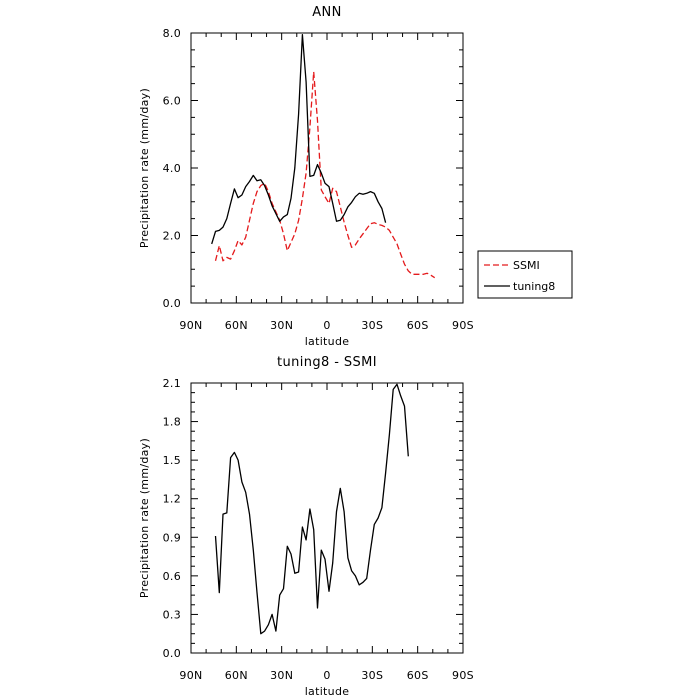  What do you see at coordinates (172, 101) in the screenshot?
I see `y-tick-label: 6.0` at bounding box center [172, 101].